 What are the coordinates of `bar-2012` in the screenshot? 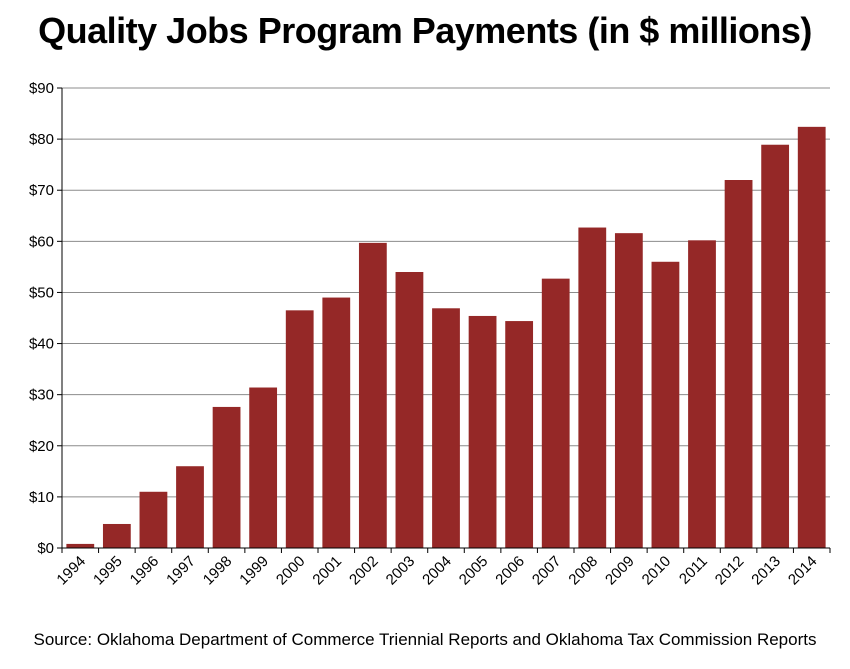 It's located at (738, 364).